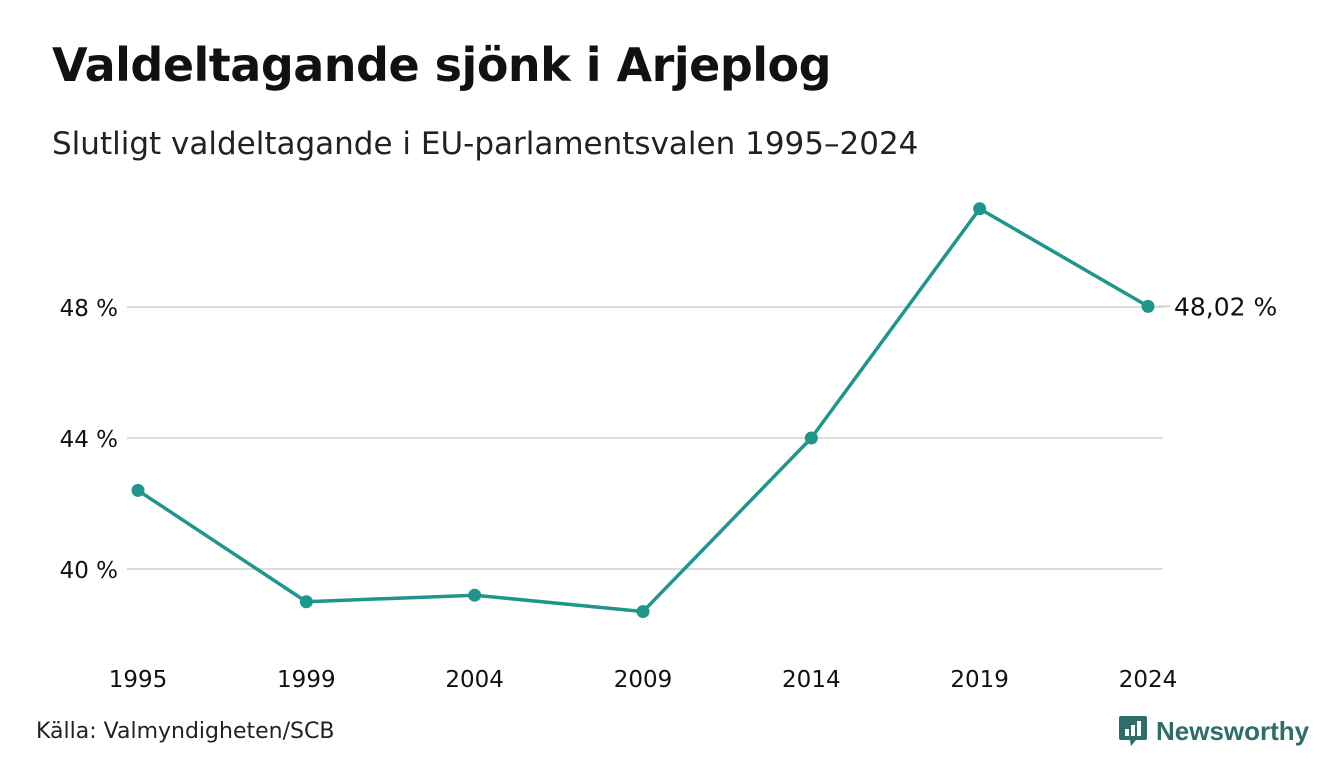 The width and height of the screenshot is (1340, 780). What do you see at coordinates (442, 65) in the screenshot?
I see `chart-title: Valdeltagande sjönk i Arjeplog` at bounding box center [442, 65].